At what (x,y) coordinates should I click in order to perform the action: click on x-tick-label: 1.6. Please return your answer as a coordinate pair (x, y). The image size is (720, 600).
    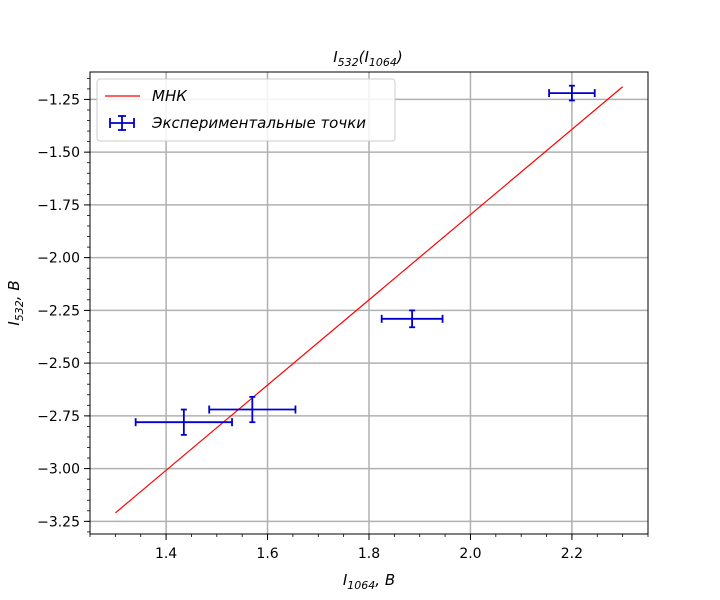
    Looking at the image, I should click on (267, 554).